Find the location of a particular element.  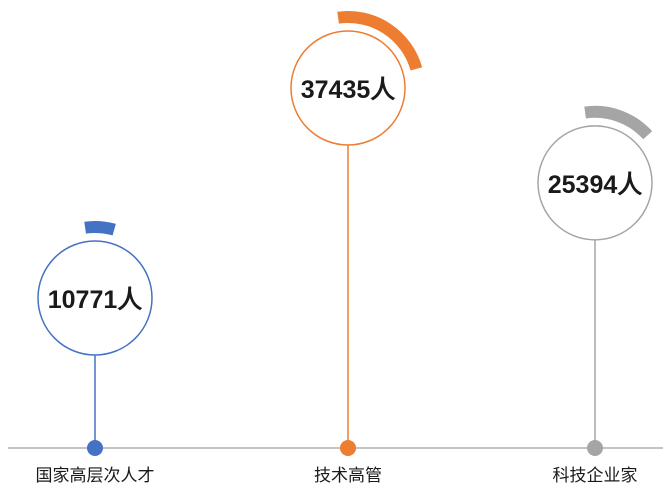

value-label: 37435人 is located at coordinates (348, 90).